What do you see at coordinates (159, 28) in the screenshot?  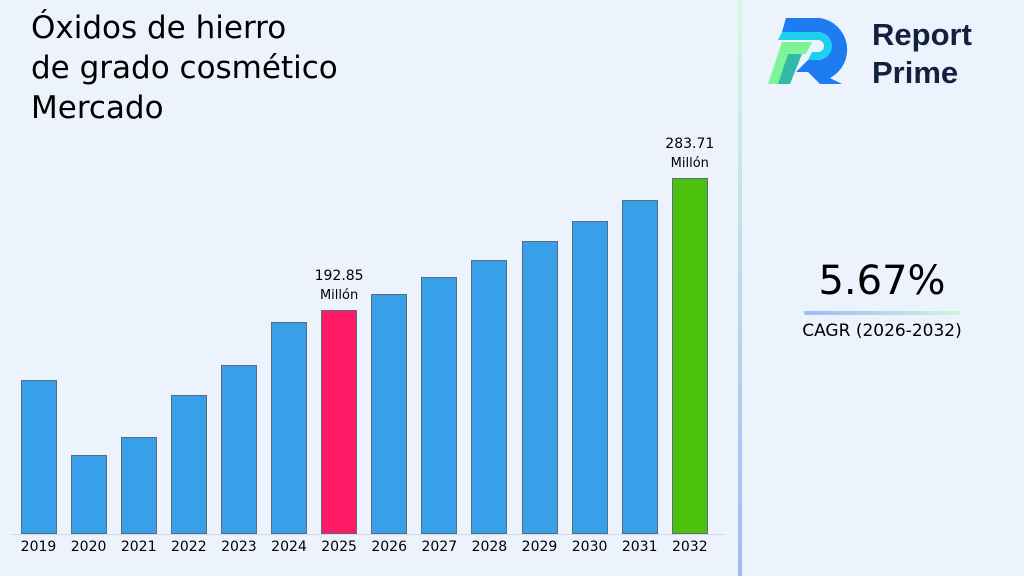 I see `title-line-1: Óxidos de hierro` at bounding box center [159, 28].